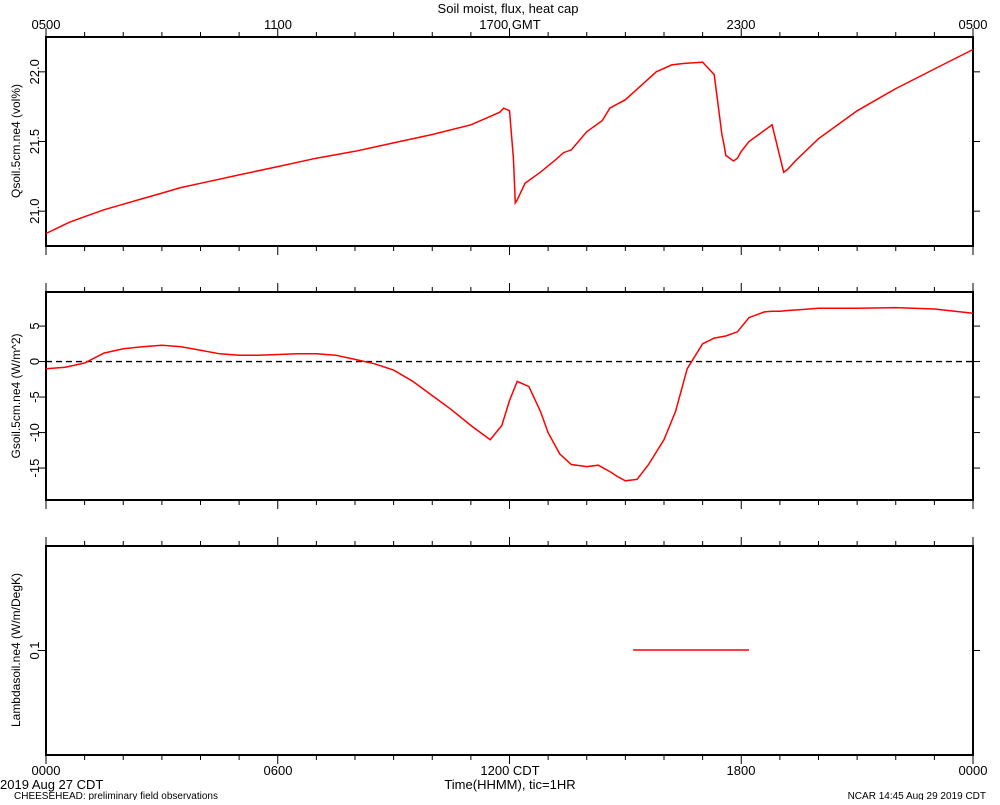 This screenshot has height=805, width=1000. I want to click on x-axis-label: Time(HHMM), tic=1HR, so click(509, 784).